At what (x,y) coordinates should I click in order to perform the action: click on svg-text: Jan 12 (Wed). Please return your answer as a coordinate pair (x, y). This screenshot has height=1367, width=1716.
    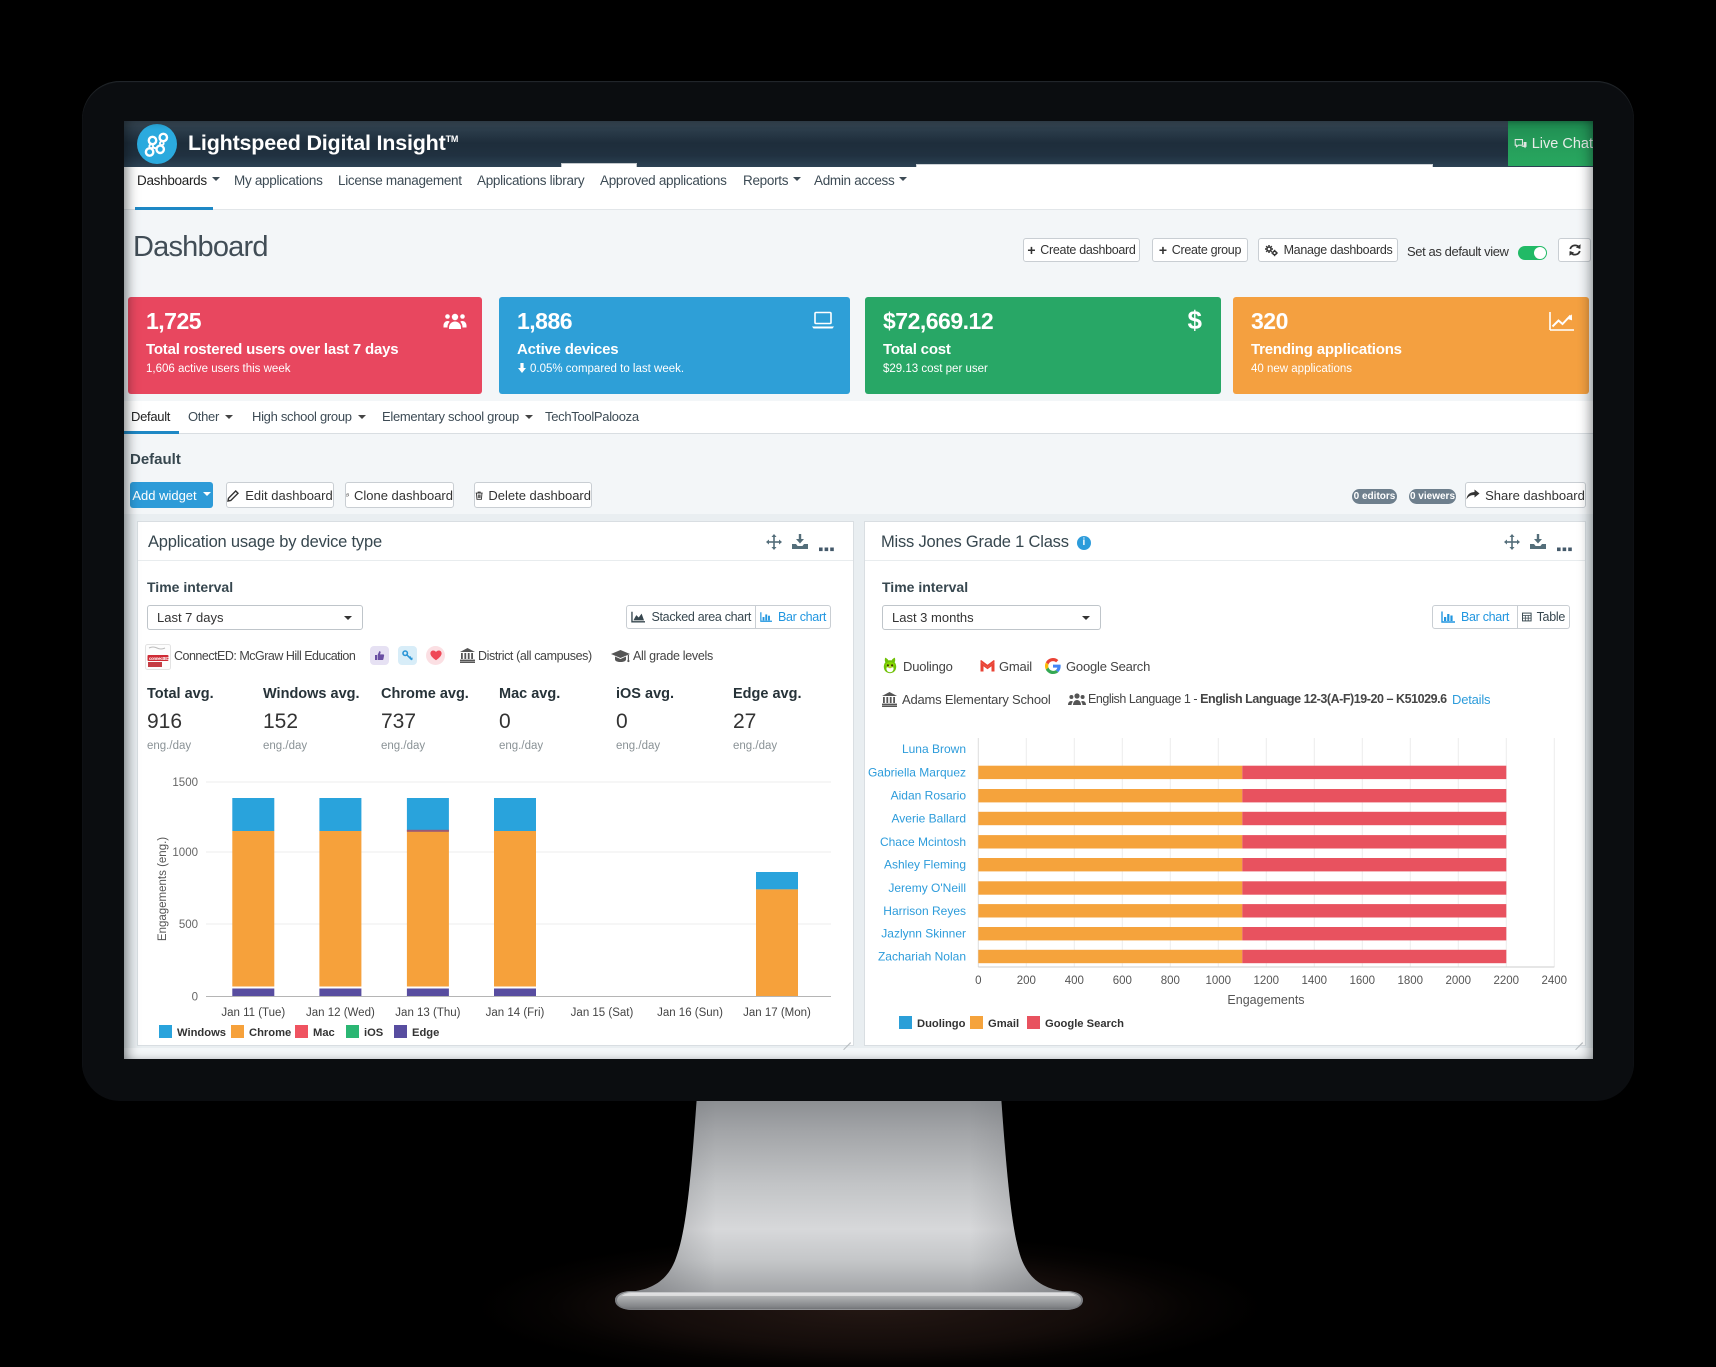
    Looking at the image, I should click on (340, 1013).